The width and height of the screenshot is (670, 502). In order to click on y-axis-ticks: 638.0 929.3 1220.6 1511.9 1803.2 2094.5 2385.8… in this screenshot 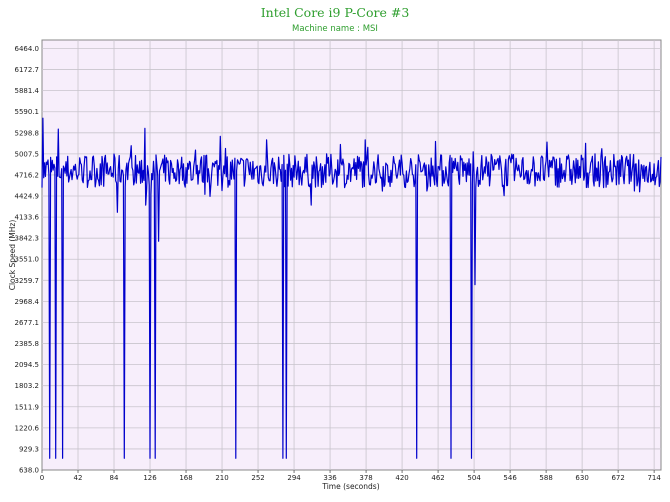, I will do `click(27, 260)`.